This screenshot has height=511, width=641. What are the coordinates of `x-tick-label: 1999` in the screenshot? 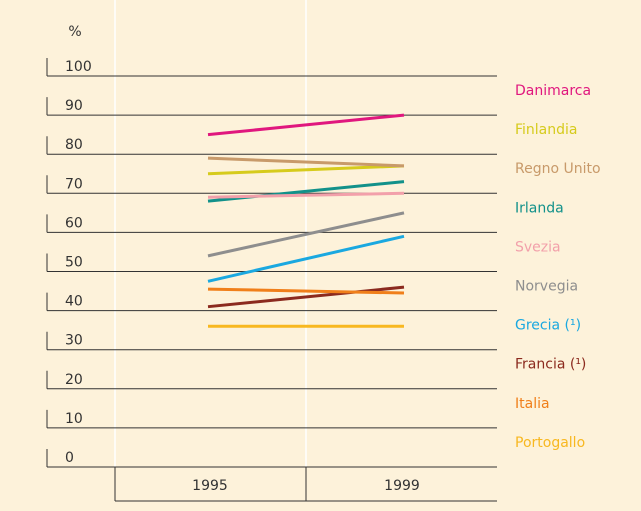 It's located at (402, 486).